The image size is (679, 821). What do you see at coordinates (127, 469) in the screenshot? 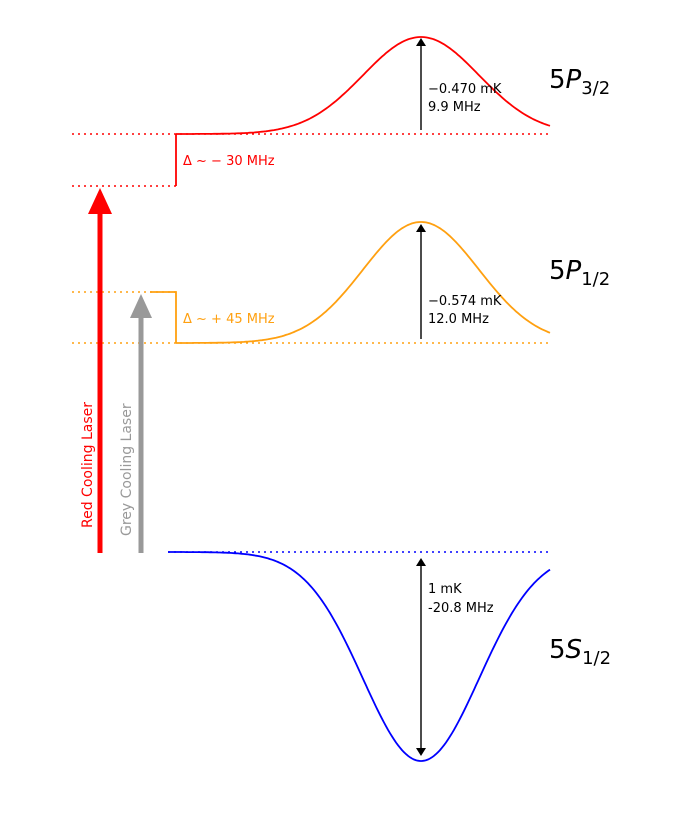
I see `grey-laser-label: Grey Cooling Laser` at bounding box center [127, 469].